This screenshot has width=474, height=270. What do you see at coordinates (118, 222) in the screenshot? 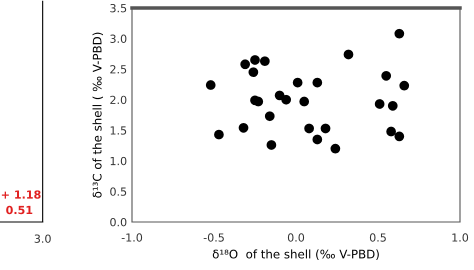
I see `y-tick-label: 0.0` at bounding box center [118, 222].